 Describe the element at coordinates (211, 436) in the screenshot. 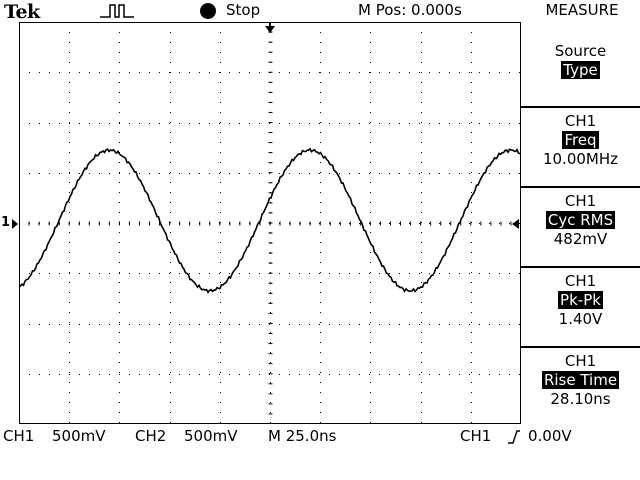

I see `ch2-scale: 500mV` at that location.